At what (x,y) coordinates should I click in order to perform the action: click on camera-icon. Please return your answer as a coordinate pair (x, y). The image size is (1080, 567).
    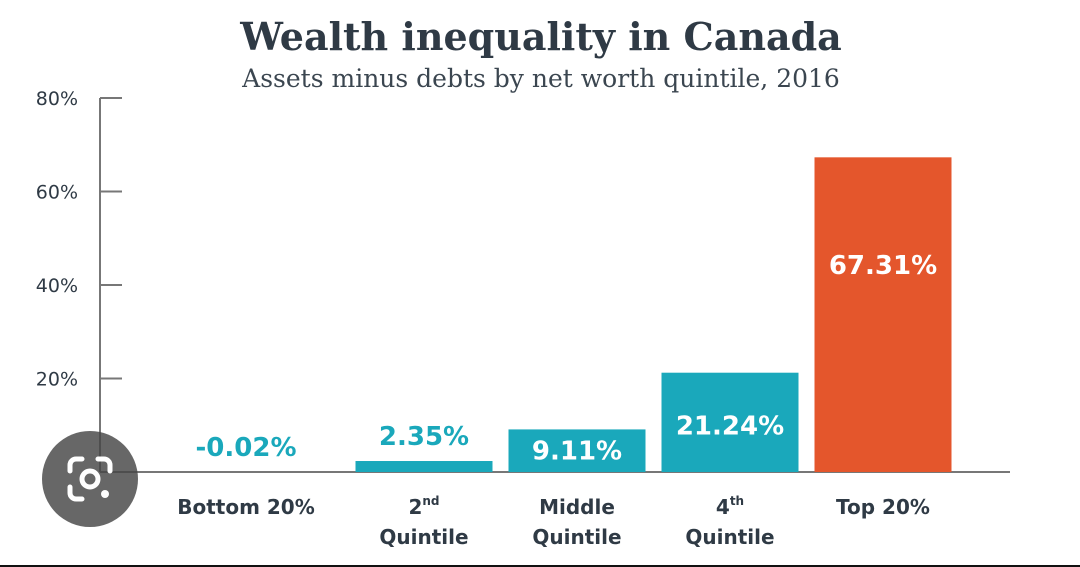
    Looking at the image, I should click on (90, 479).